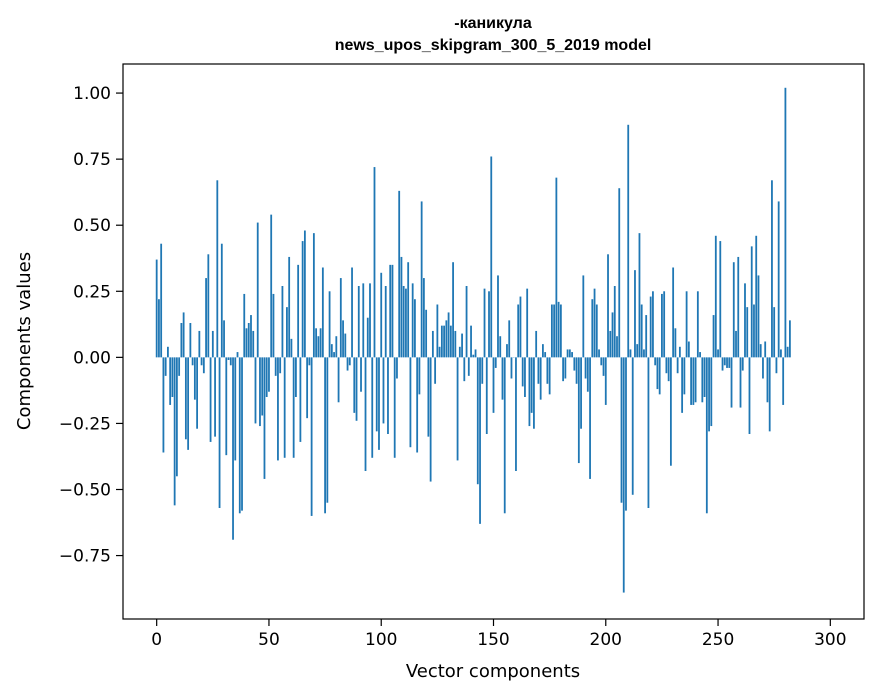 The image size is (880, 696). I want to click on x-axis: 0 50 100 150 200 250 300, so click(499, 634).